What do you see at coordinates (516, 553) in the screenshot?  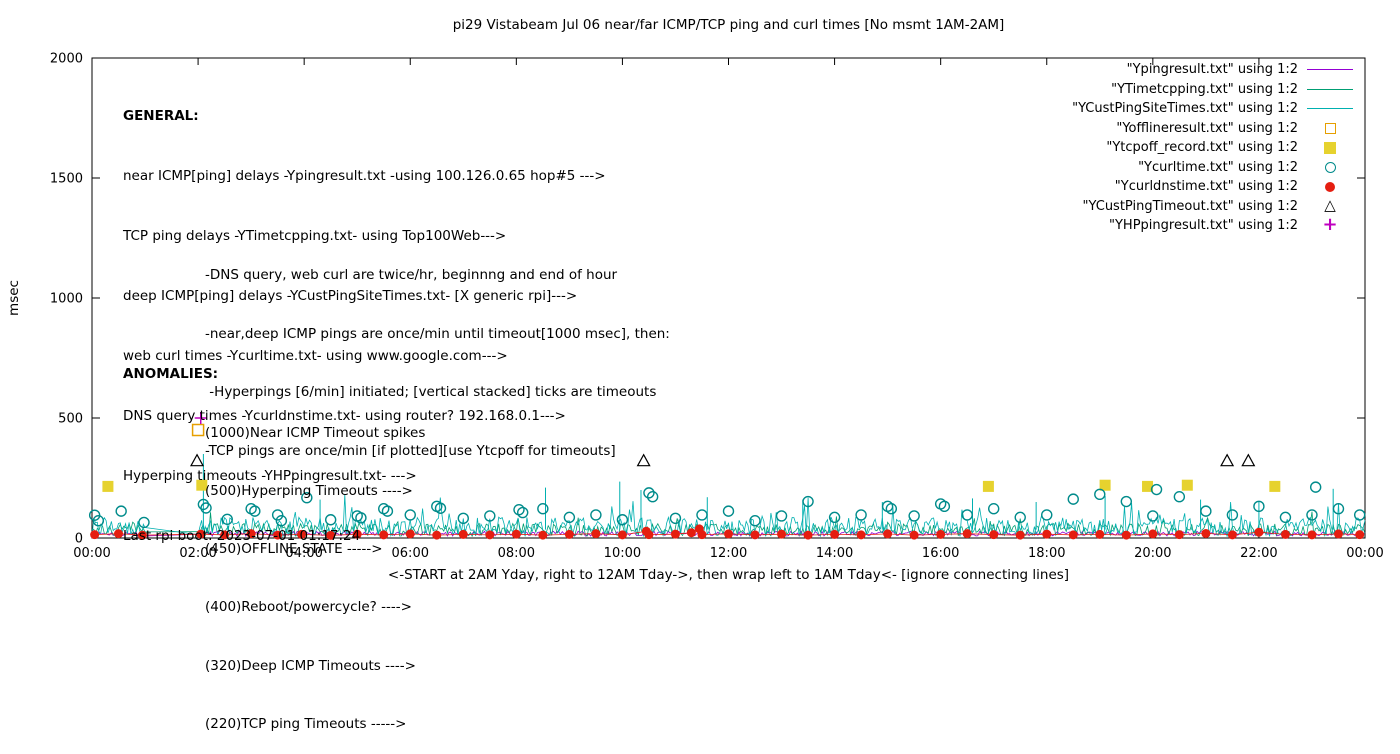 I see `svg-text: 08:00` at bounding box center [516, 553].